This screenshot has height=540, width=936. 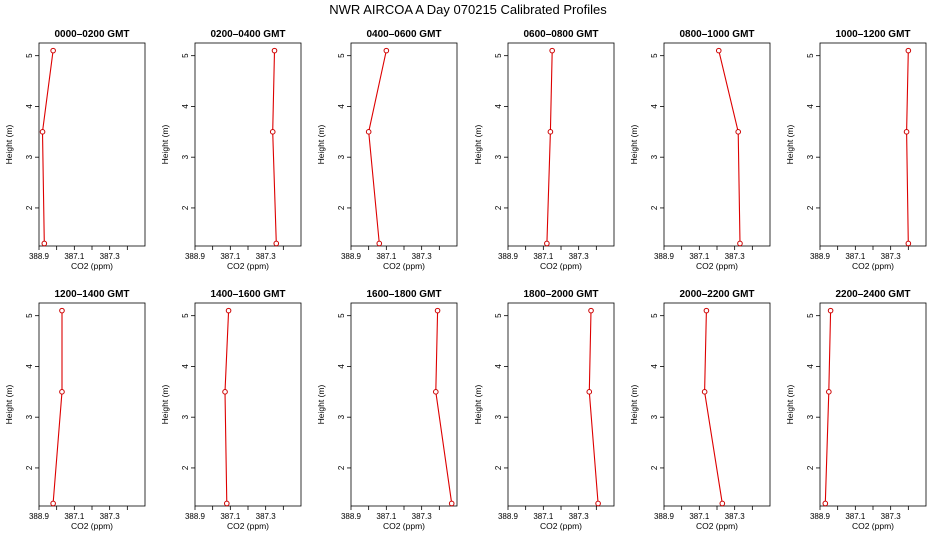 What do you see at coordinates (403, 294) in the screenshot?
I see `panel-title: 1600–1800 GMT` at bounding box center [403, 294].